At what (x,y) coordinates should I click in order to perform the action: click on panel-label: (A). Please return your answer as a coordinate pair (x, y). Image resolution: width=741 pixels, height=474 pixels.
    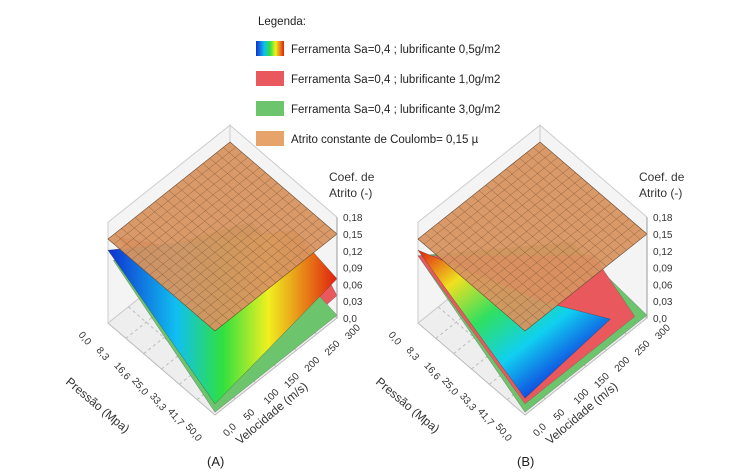
    Looking at the image, I should click on (215, 461).